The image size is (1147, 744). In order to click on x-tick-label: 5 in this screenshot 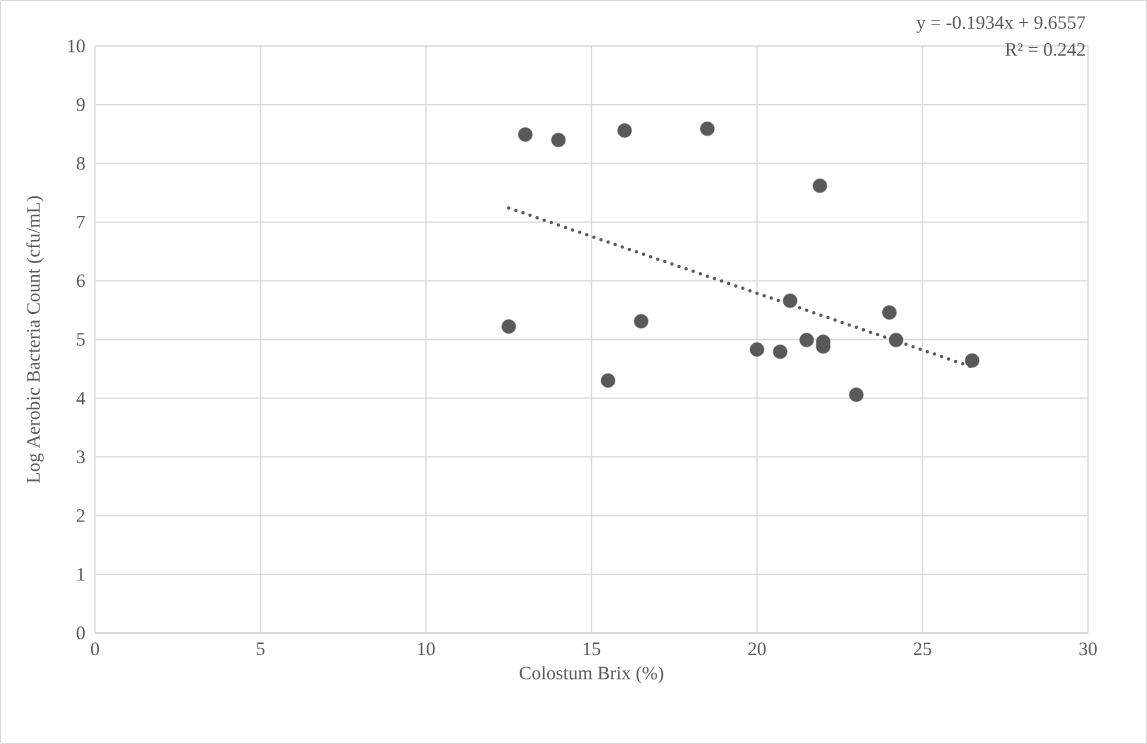, I will do `click(260, 649)`.